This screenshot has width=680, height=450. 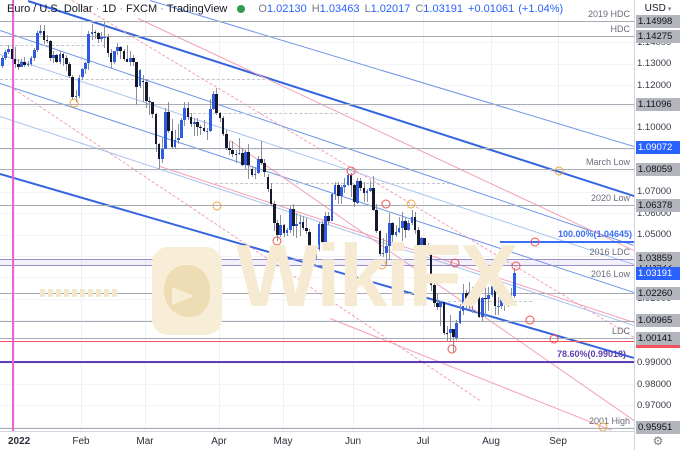 What do you see at coordinates (197, 9) in the screenshot?
I see `platform-label: TradingView` at bounding box center [197, 9].